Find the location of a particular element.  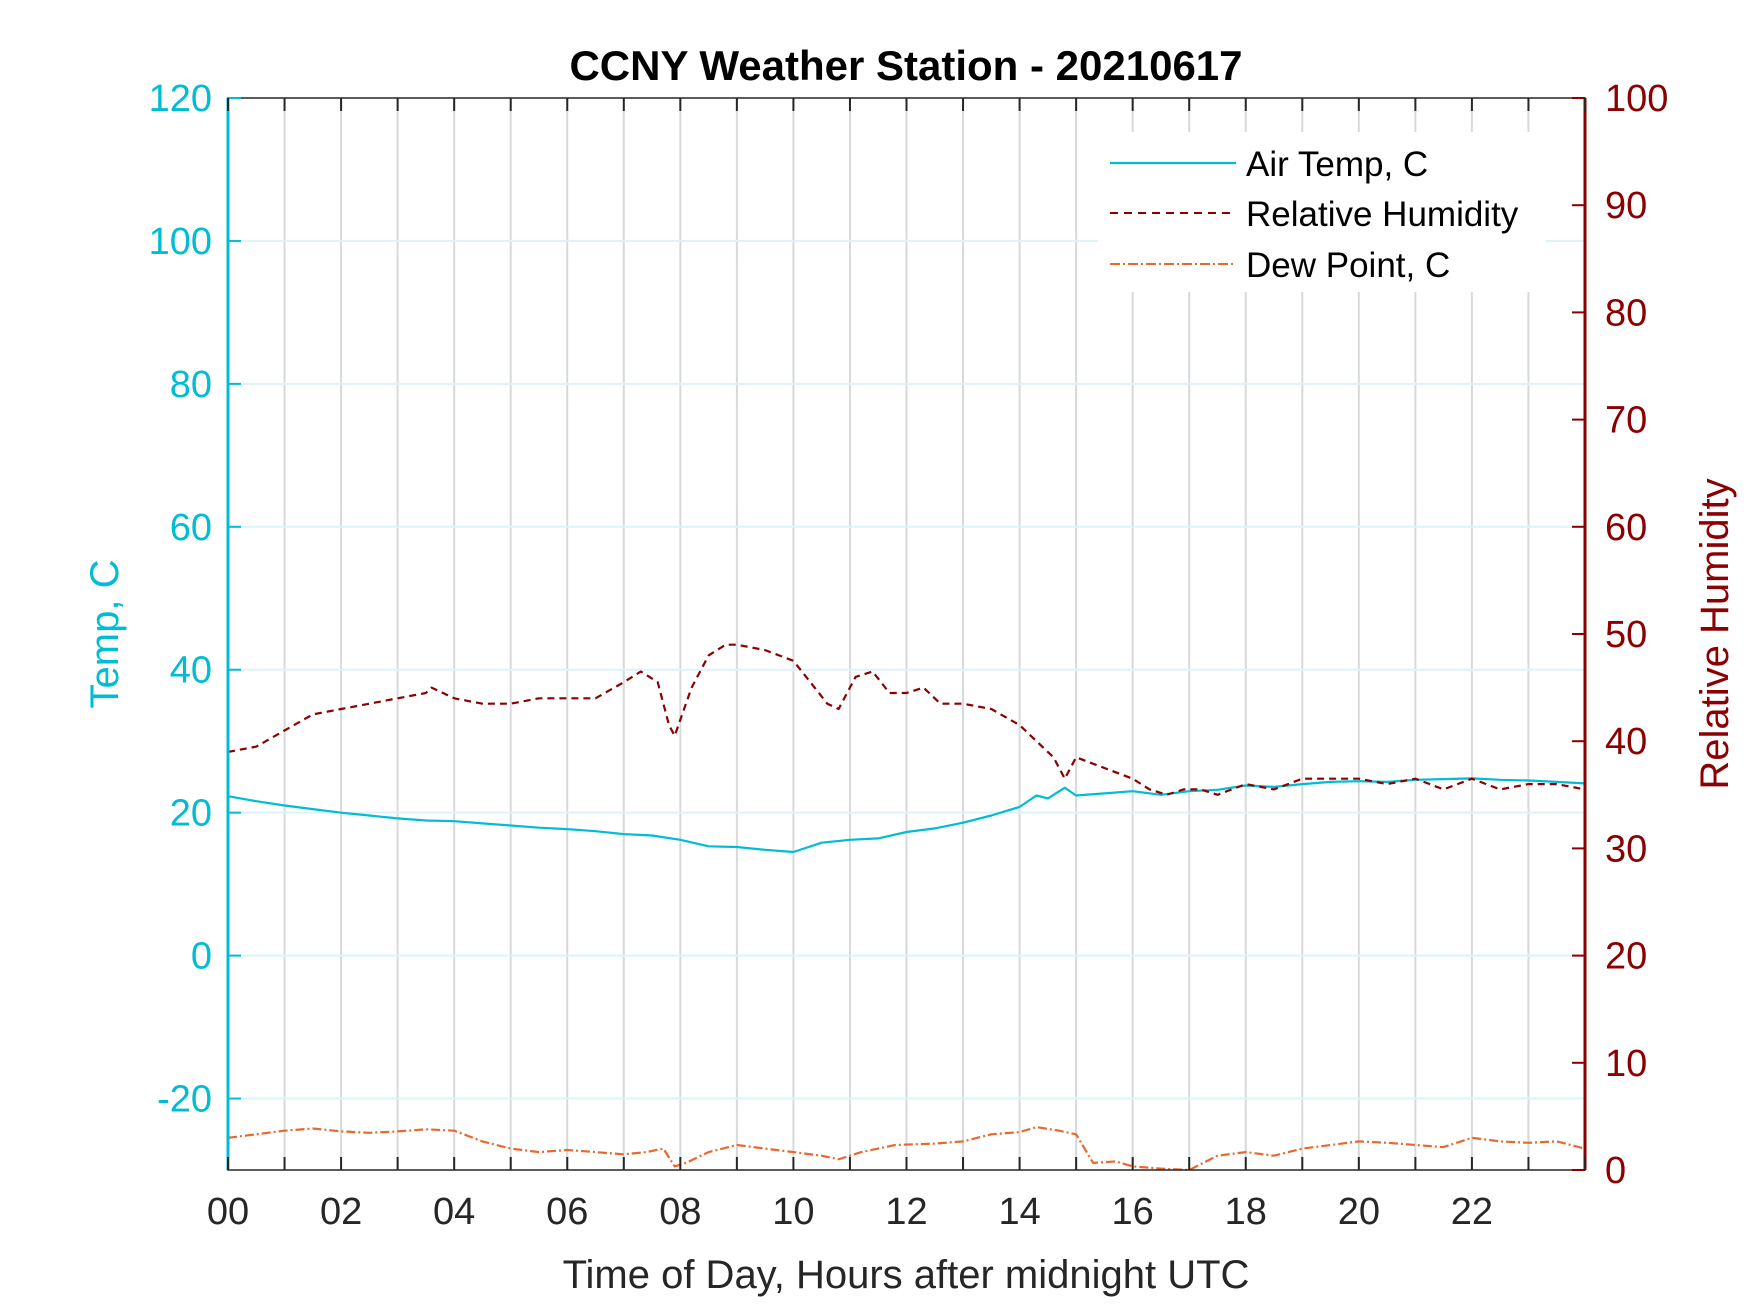

y-tick-label-right: 10 is located at coordinates (1626, 1064).